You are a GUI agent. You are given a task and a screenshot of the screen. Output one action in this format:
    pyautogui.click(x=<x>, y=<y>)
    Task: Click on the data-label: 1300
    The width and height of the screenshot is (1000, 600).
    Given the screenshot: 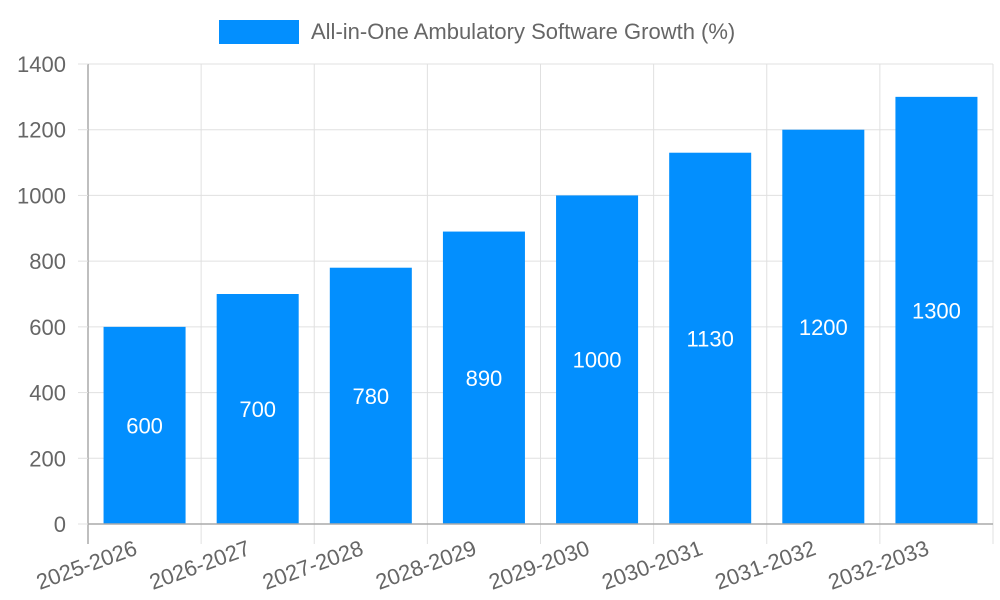 What is the action you would take?
    pyautogui.click(x=936, y=310)
    